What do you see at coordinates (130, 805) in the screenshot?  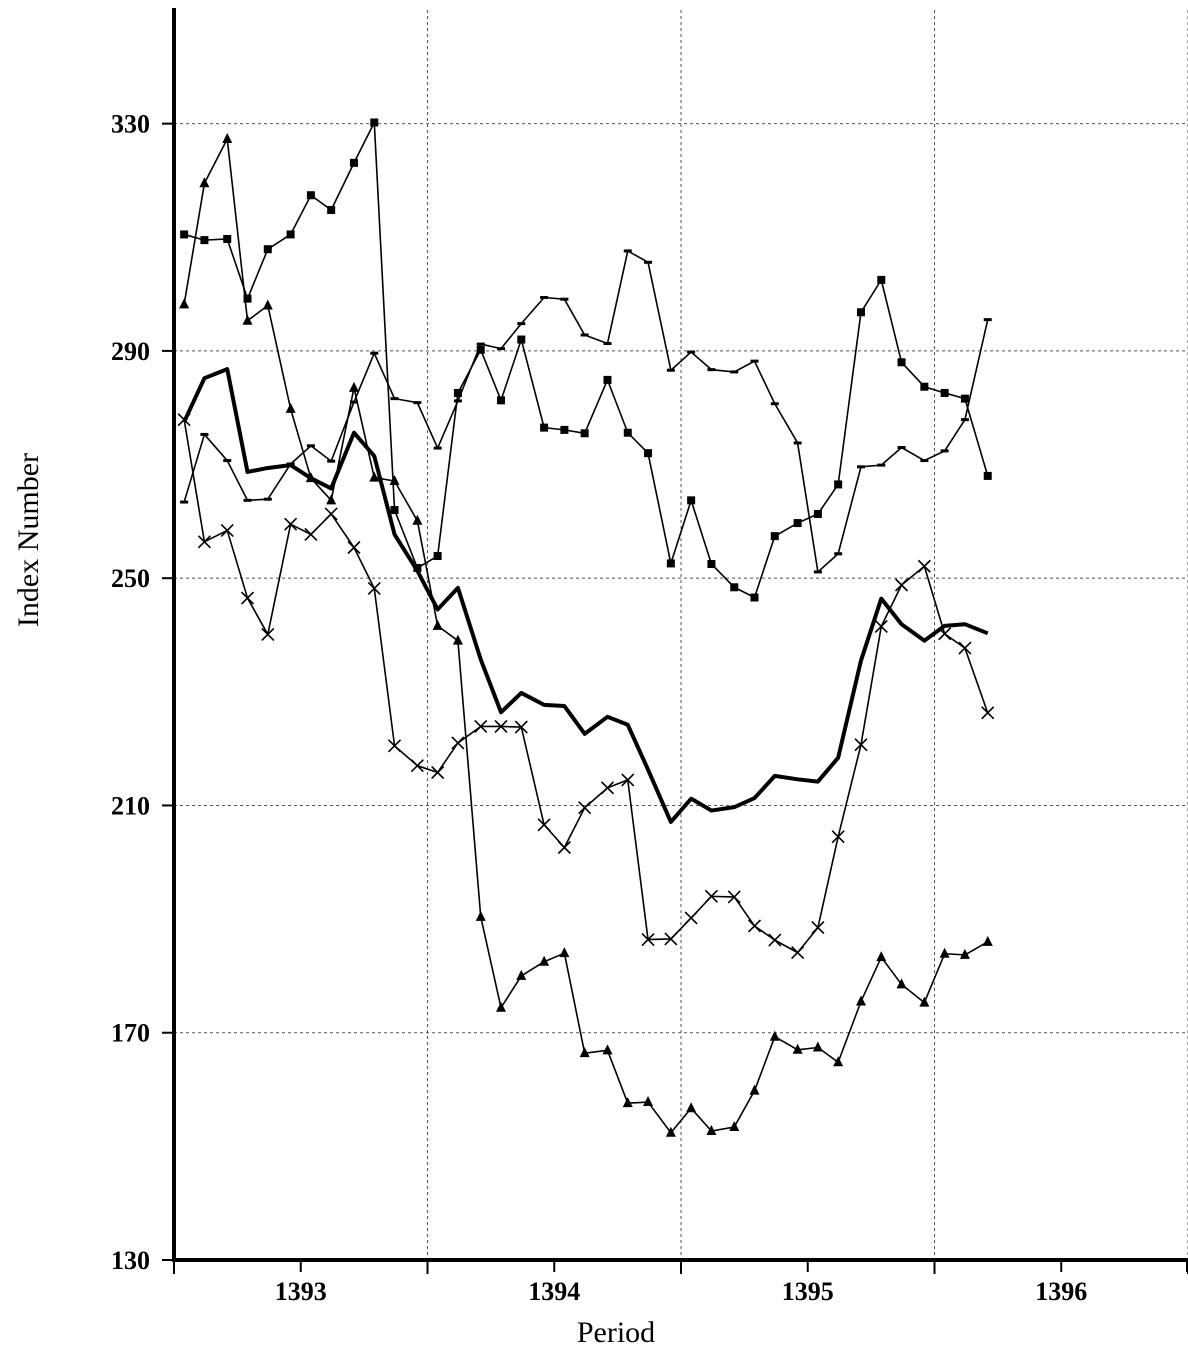 I see `y-tick-label: 210` at bounding box center [130, 805].